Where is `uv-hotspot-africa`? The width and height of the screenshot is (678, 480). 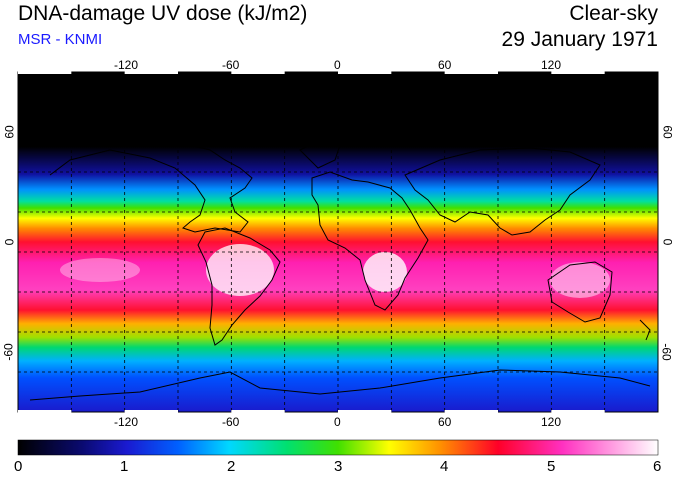 uv-hotspot-africa is located at coordinates (385, 272).